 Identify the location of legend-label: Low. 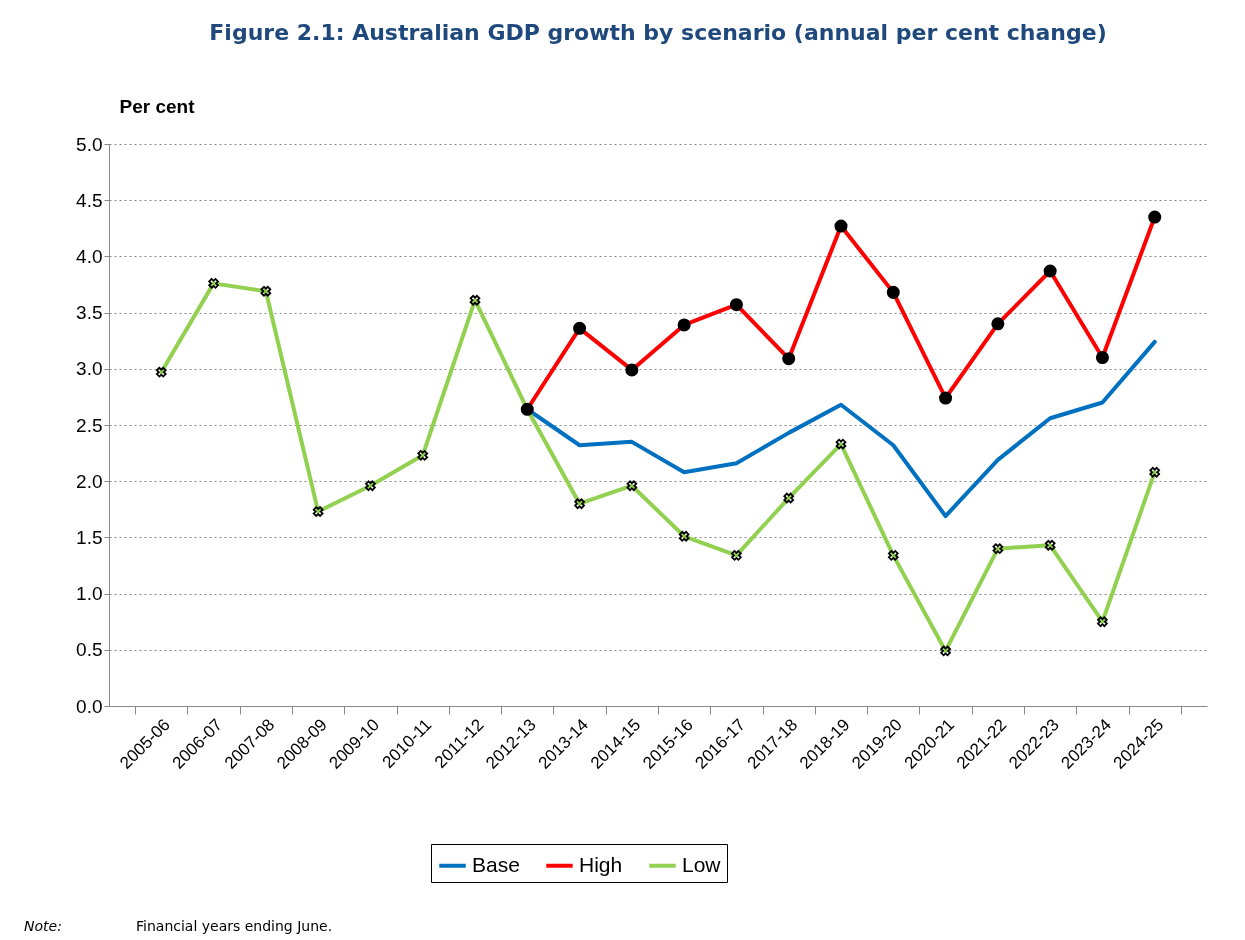
(702, 864).